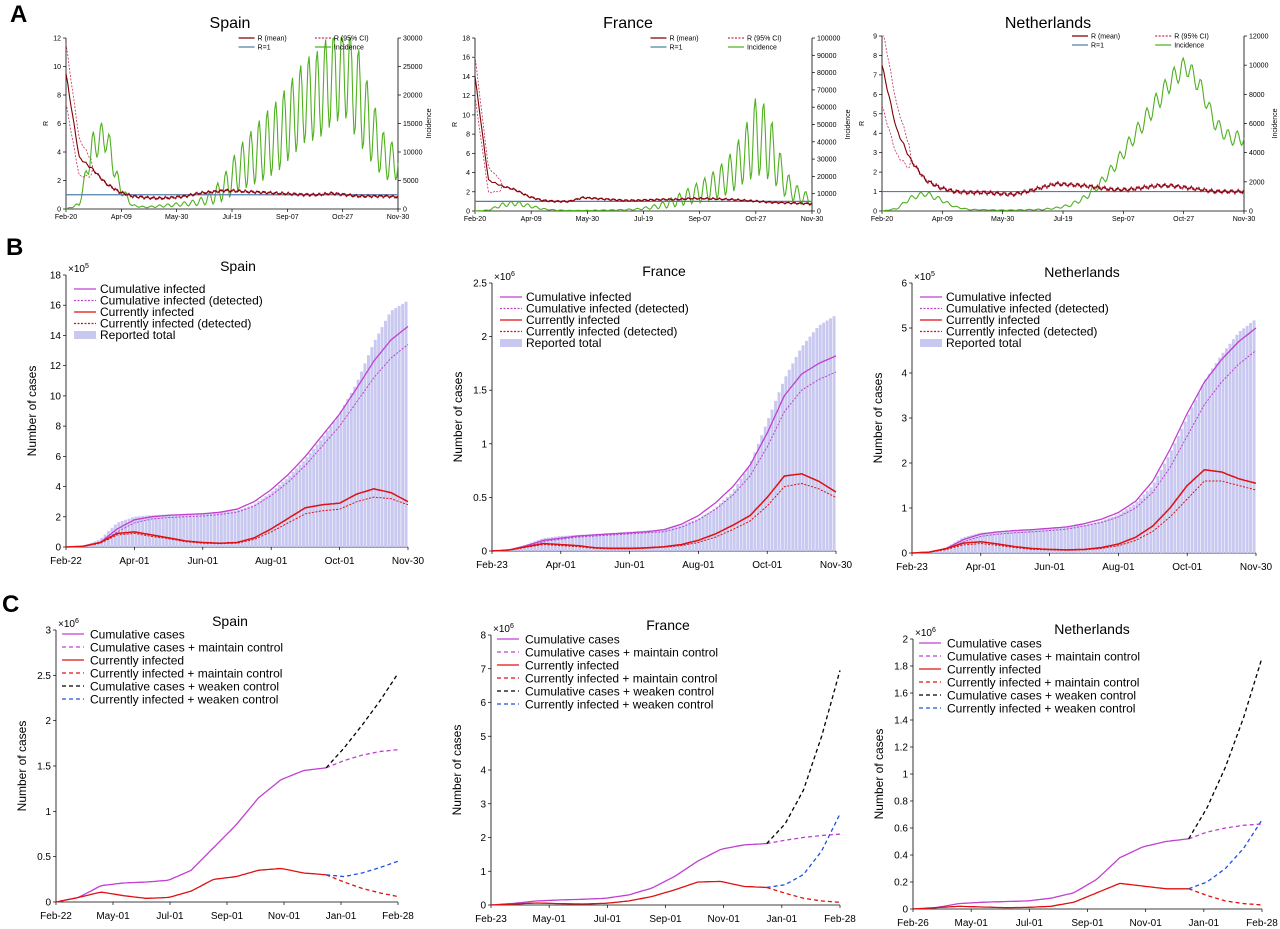 This screenshot has height=929, width=1280. What do you see at coordinates (875, 114) in the screenshot?
I see `y-tick-label: 5` at bounding box center [875, 114].